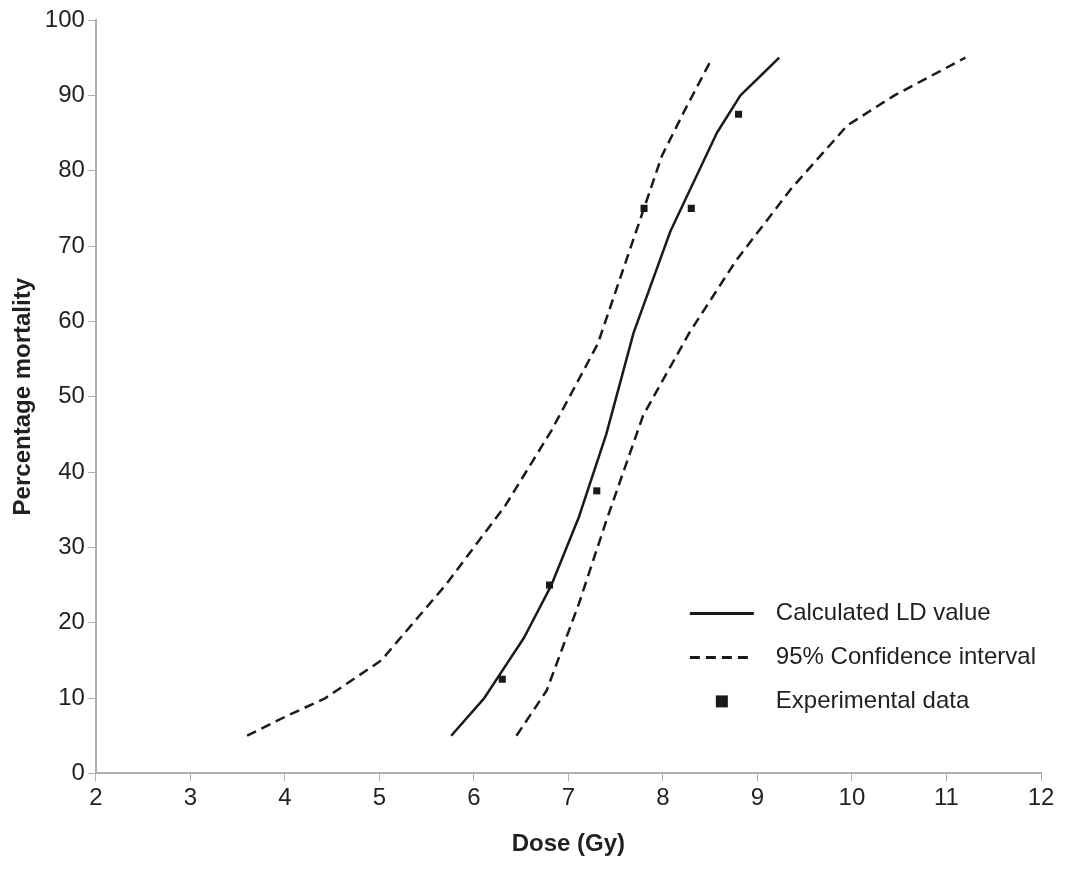 This screenshot has height=873, width=1077. What do you see at coordinates (474, 797) in the screenshot?
I see `x-tick-label: 6` at bounding box center [474, 797].